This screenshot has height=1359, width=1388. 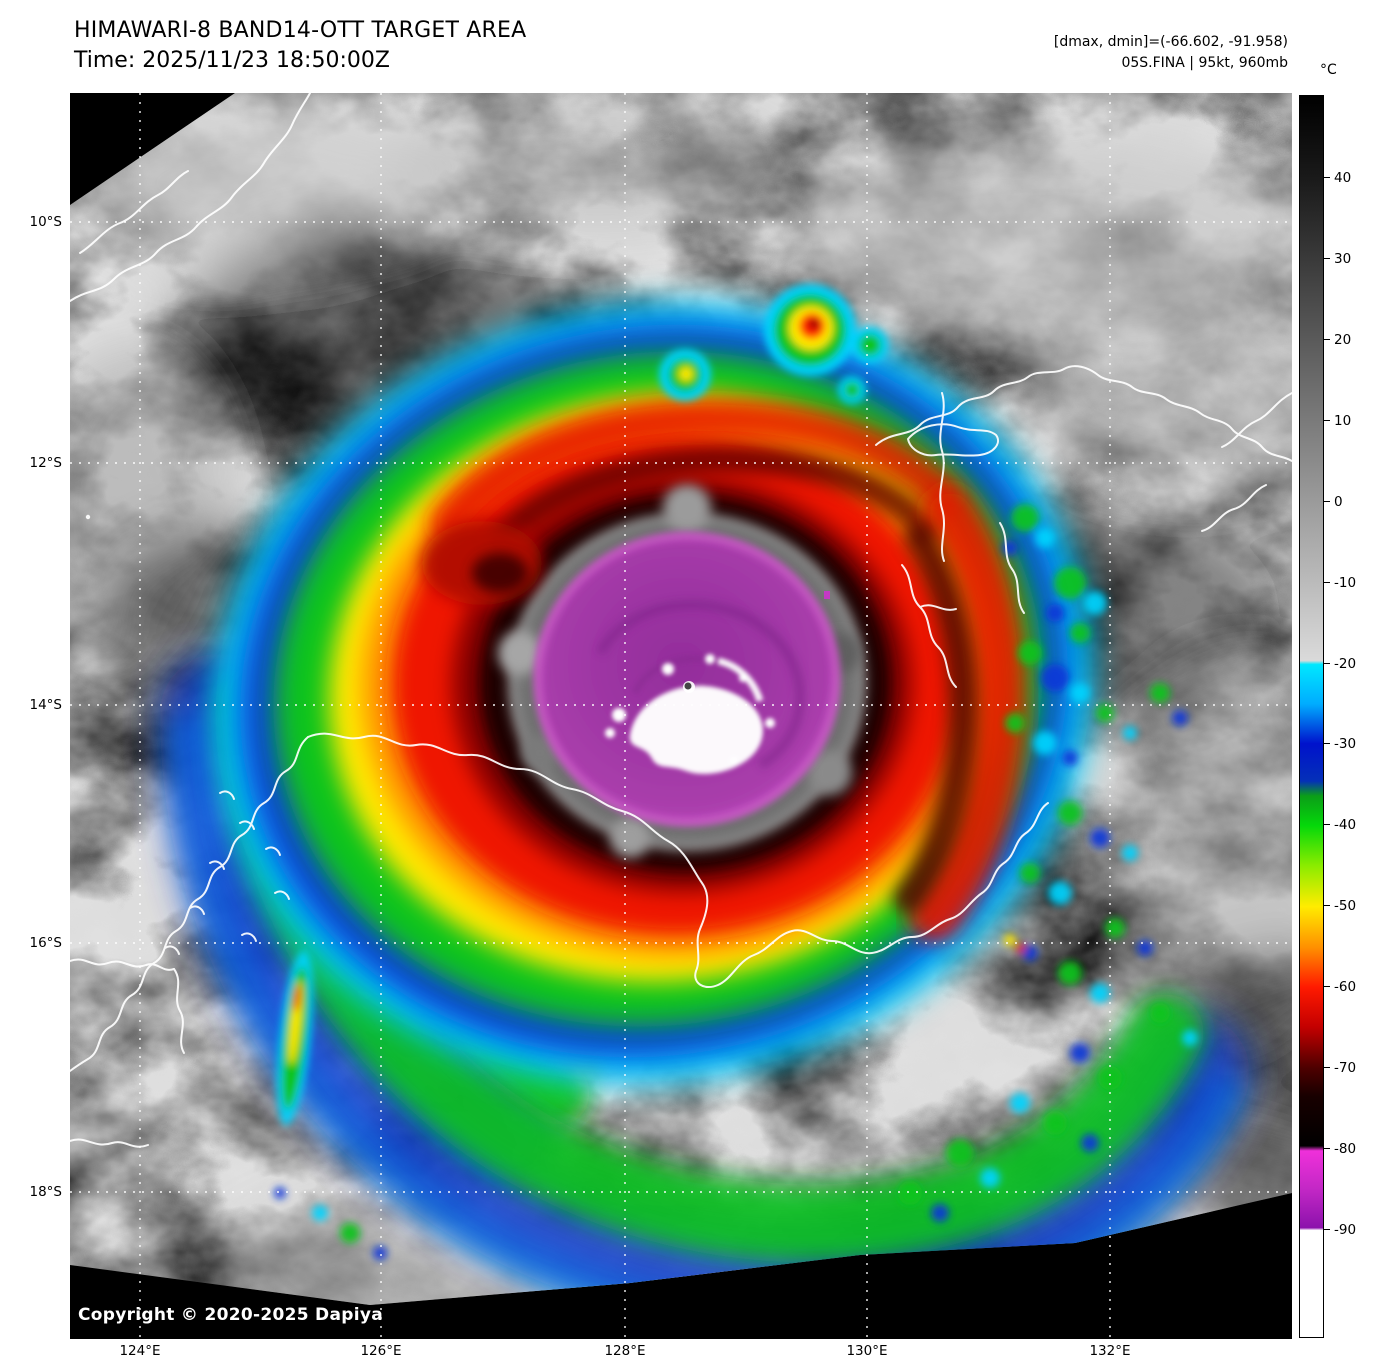 I want to click on colorbar-tick-label: -90, so click(x=1345, y=1229).